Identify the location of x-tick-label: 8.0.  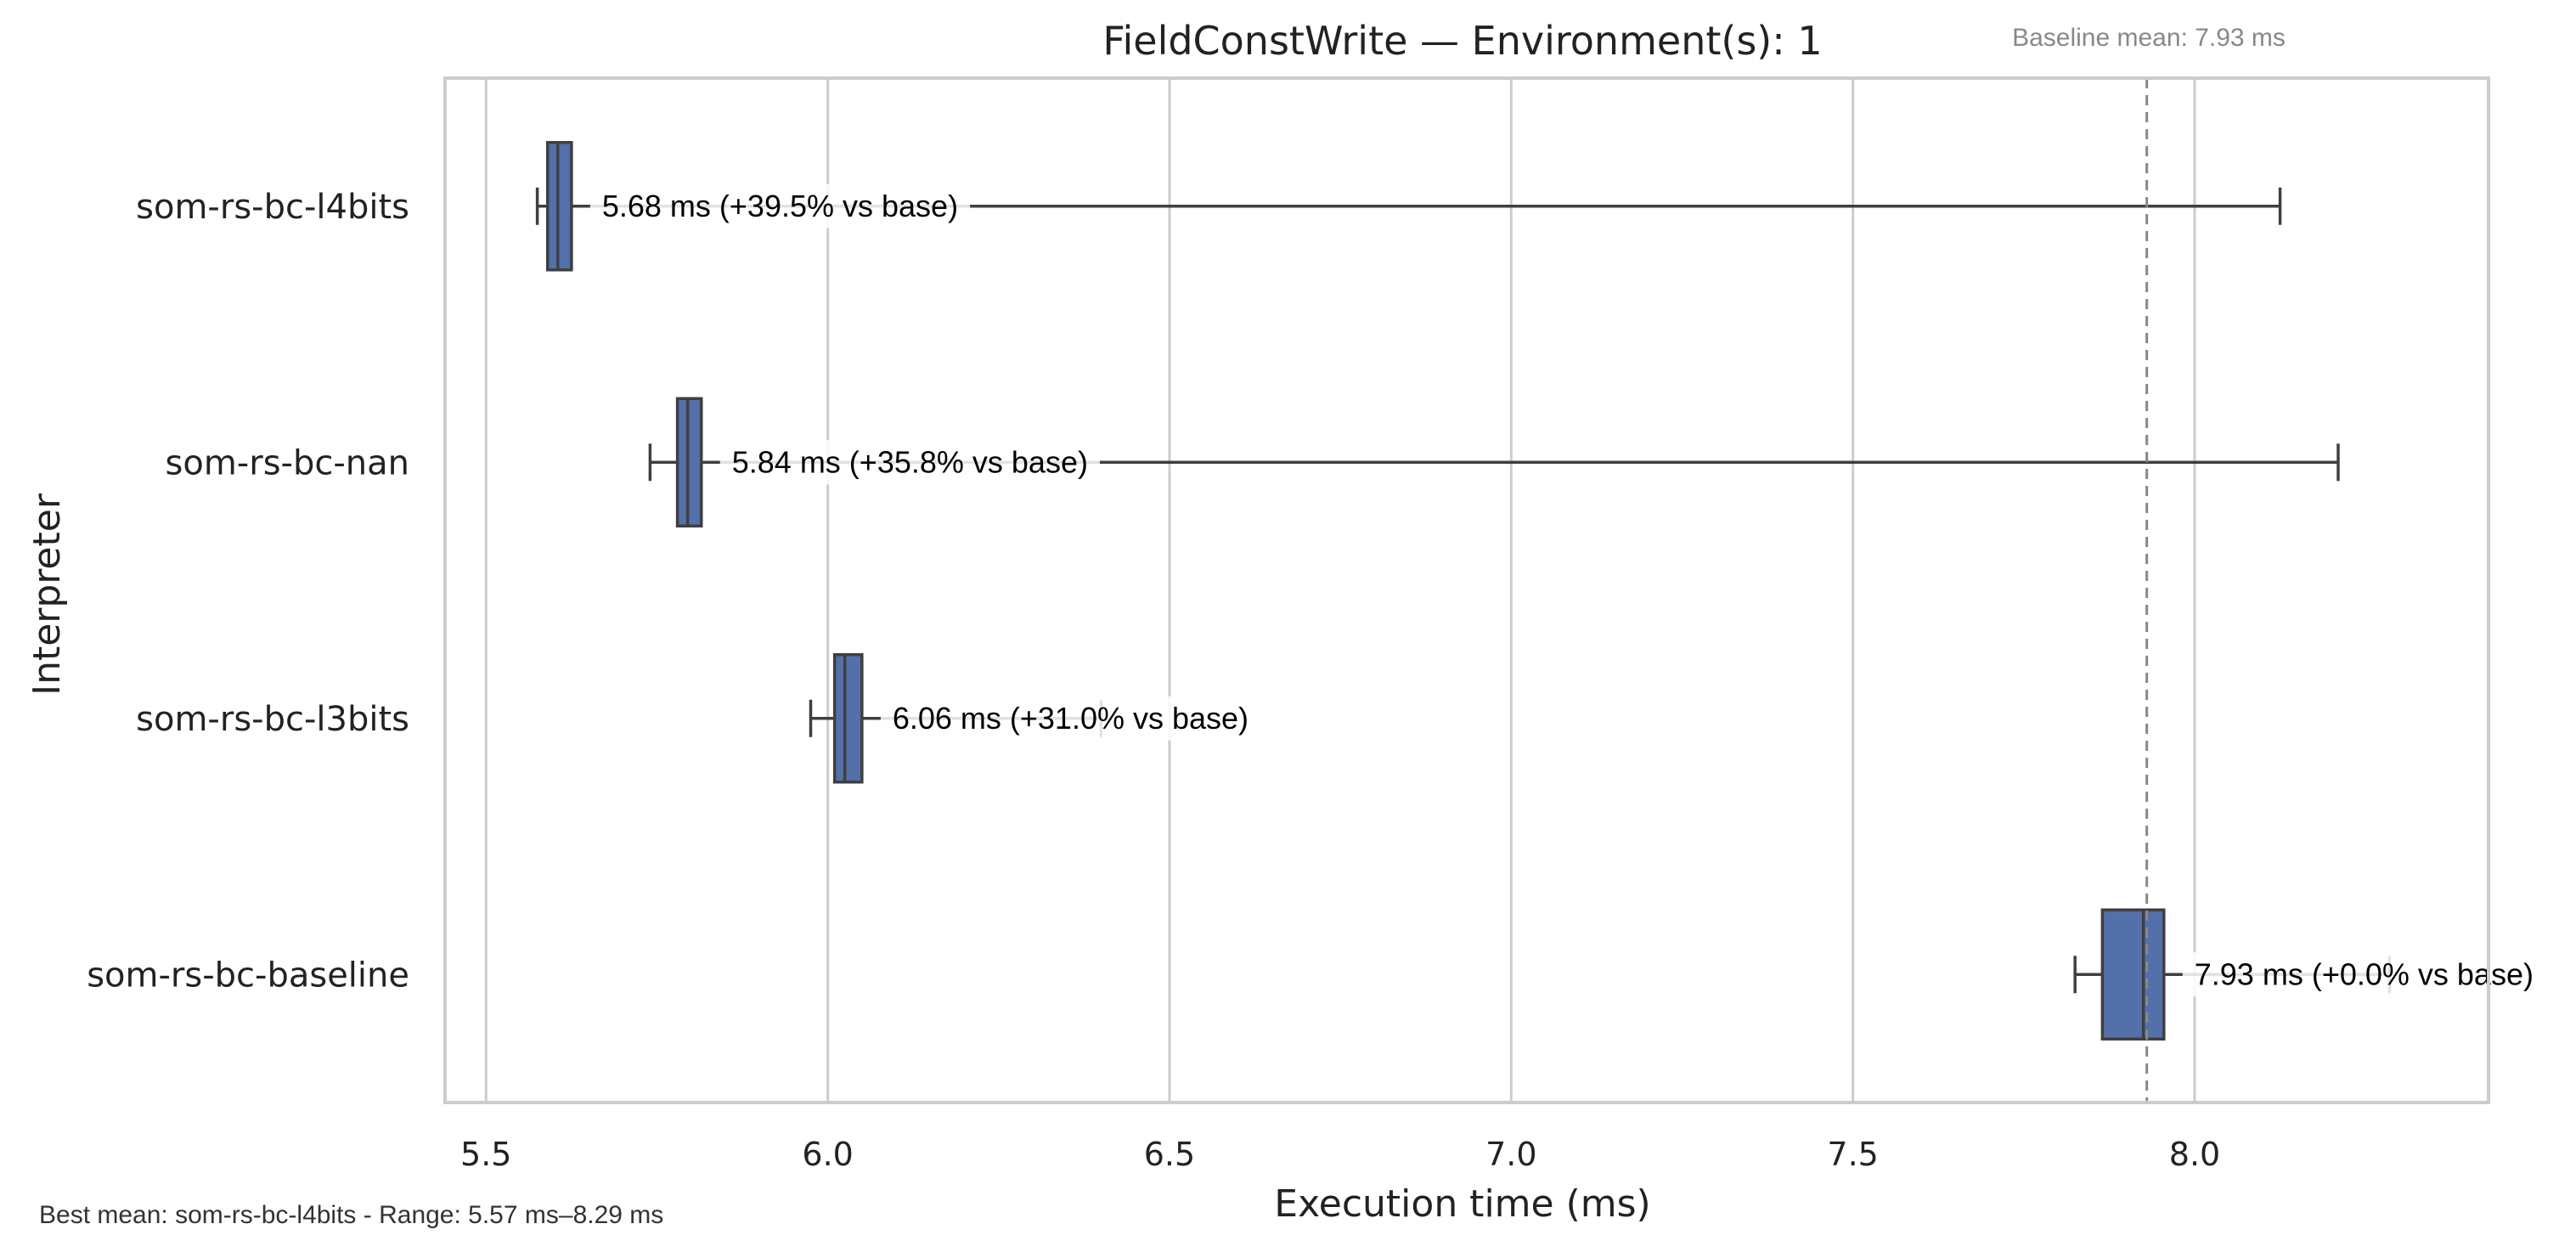
(2194, 1154).